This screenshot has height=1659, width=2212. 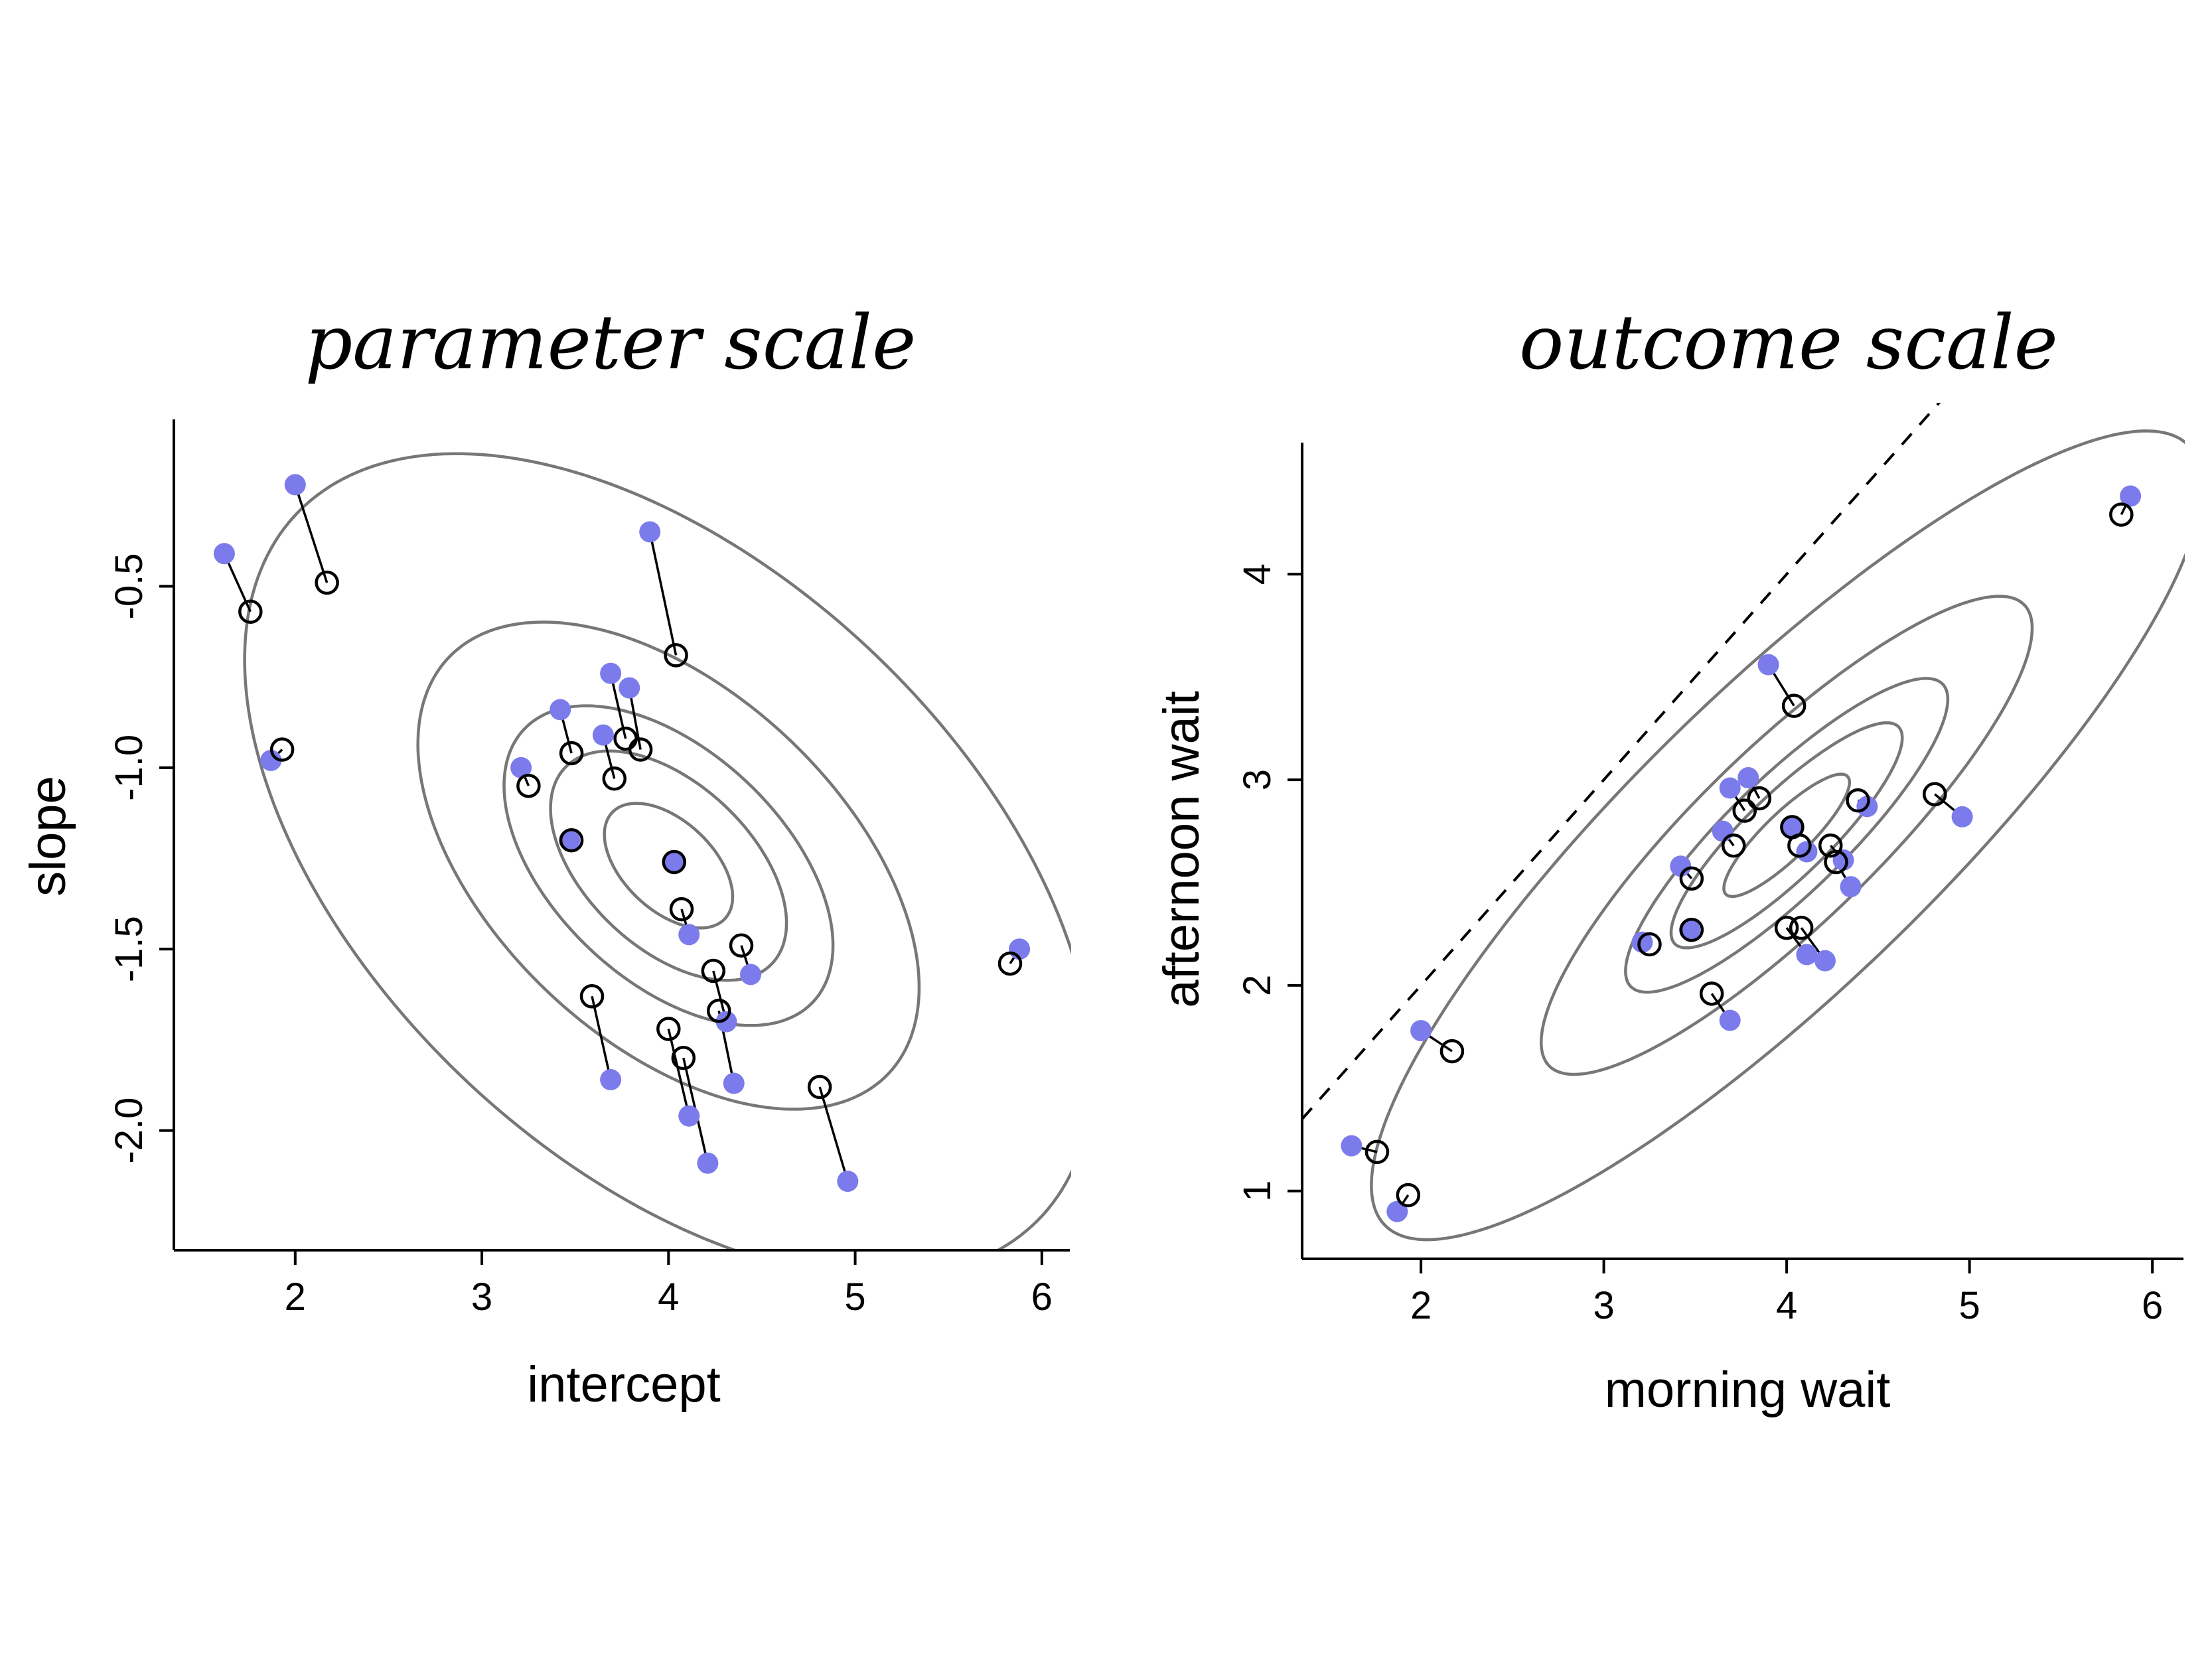 What do you see at coordinates (2152, 1305) in the screenshot?
I see `x-tick-label: 6` at bounding box center [2152, 1305].